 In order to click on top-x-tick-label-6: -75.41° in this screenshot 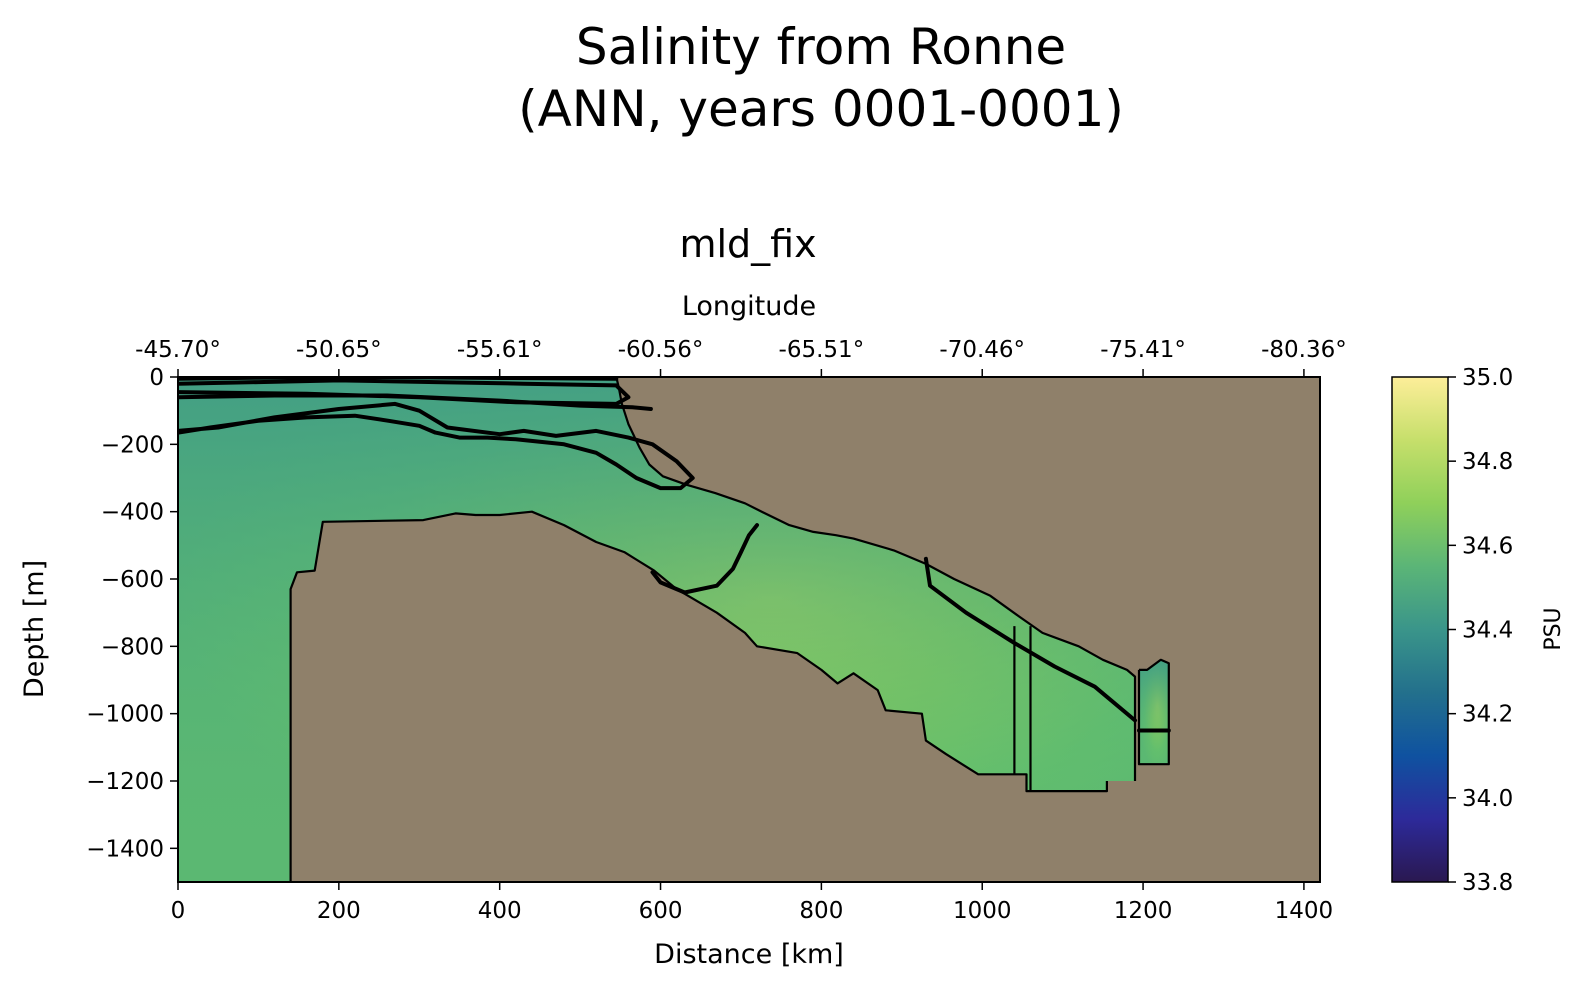, I will do `click(1143, 350)`.